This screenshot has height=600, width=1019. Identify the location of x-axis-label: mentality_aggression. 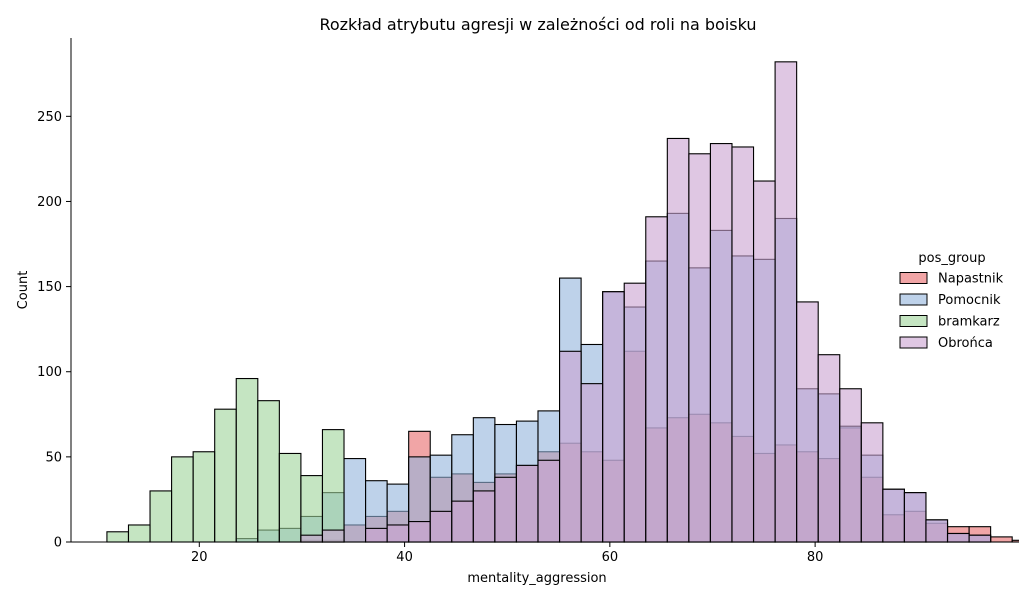
(536, 578).